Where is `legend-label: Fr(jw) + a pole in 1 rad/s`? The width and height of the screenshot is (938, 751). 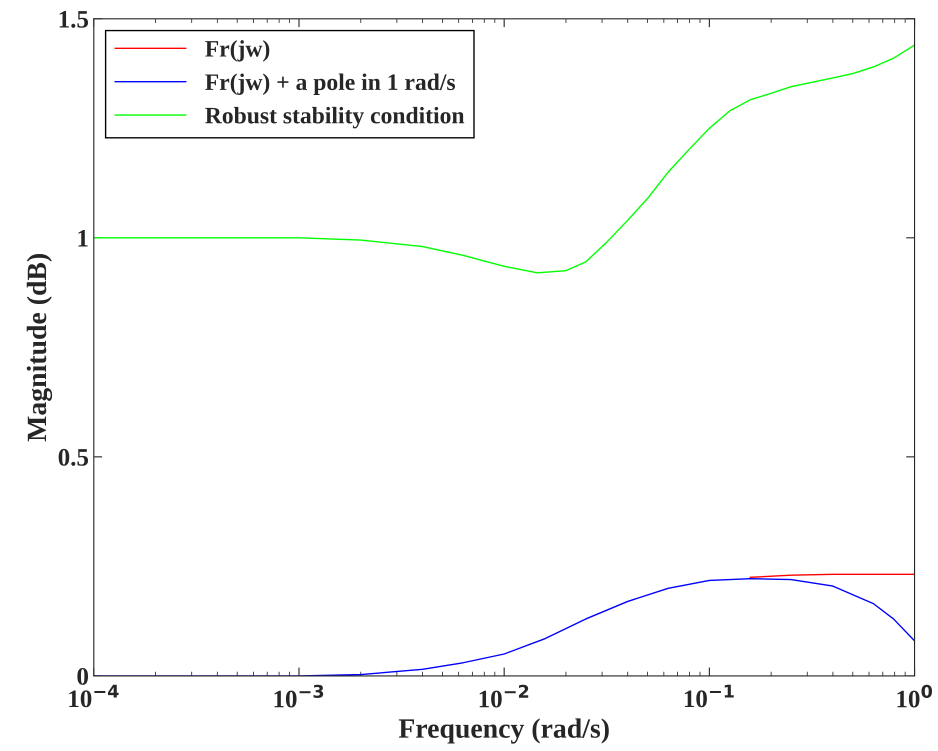 legend-label: Fr(jw) + a pole in 1 rad/s is located at coordinates (330, 84).